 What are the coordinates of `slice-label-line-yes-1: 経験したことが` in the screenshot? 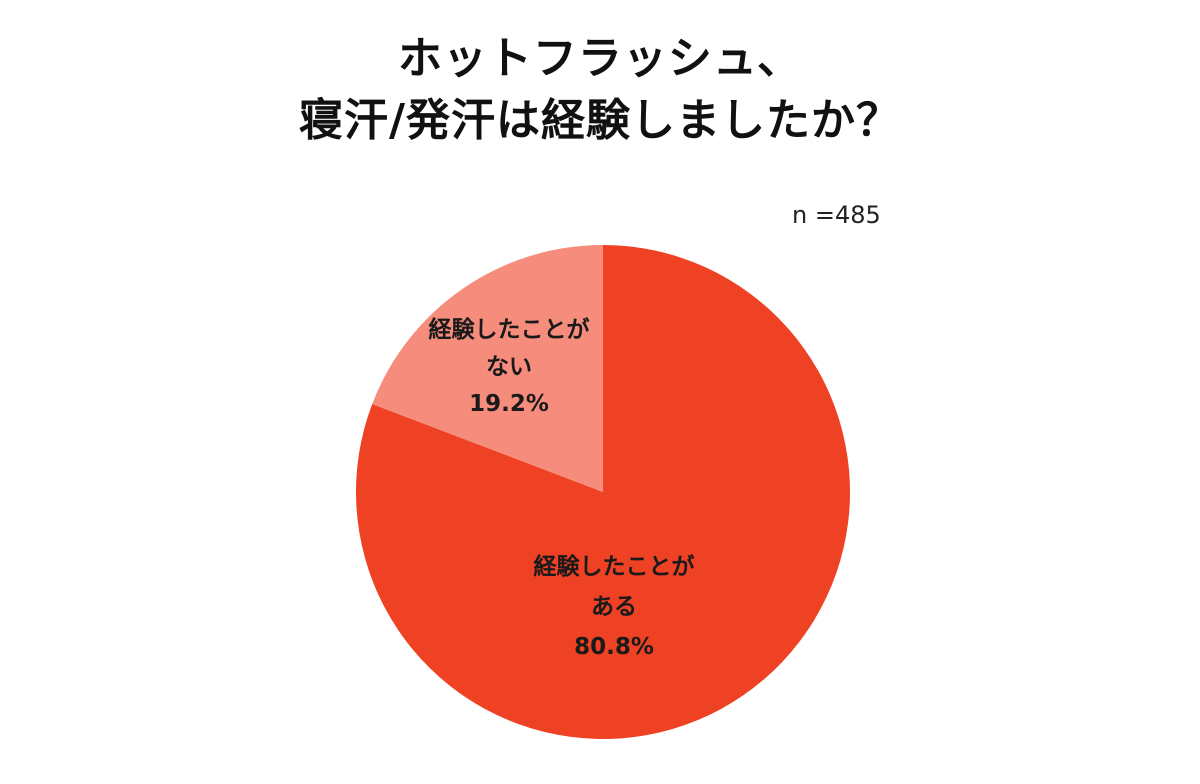 It's located at (614, 566).